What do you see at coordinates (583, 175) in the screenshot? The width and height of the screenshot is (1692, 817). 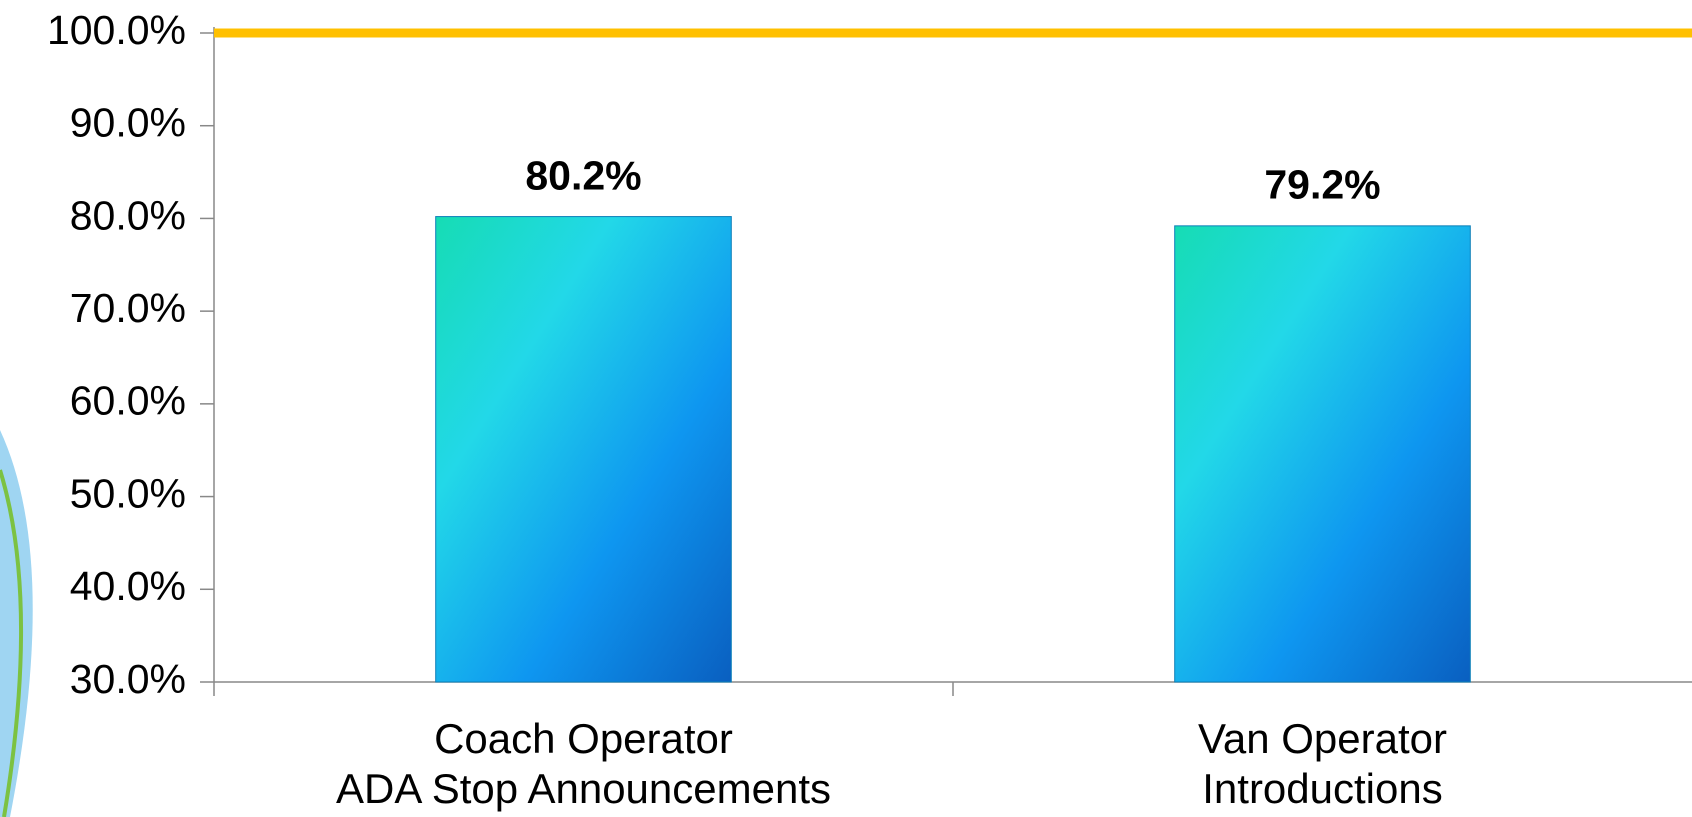 I see `data-label: 80.2%` at bounding box center [583, 175].